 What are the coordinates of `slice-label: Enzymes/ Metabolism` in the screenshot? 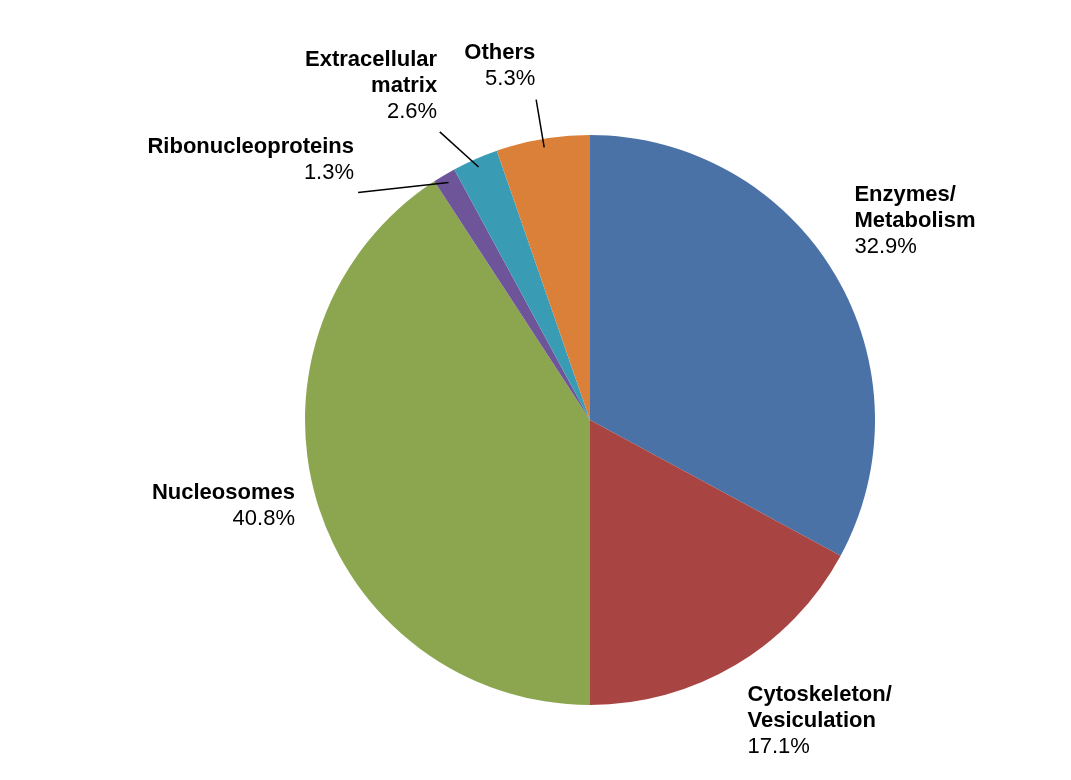 It's located at (915, 207).